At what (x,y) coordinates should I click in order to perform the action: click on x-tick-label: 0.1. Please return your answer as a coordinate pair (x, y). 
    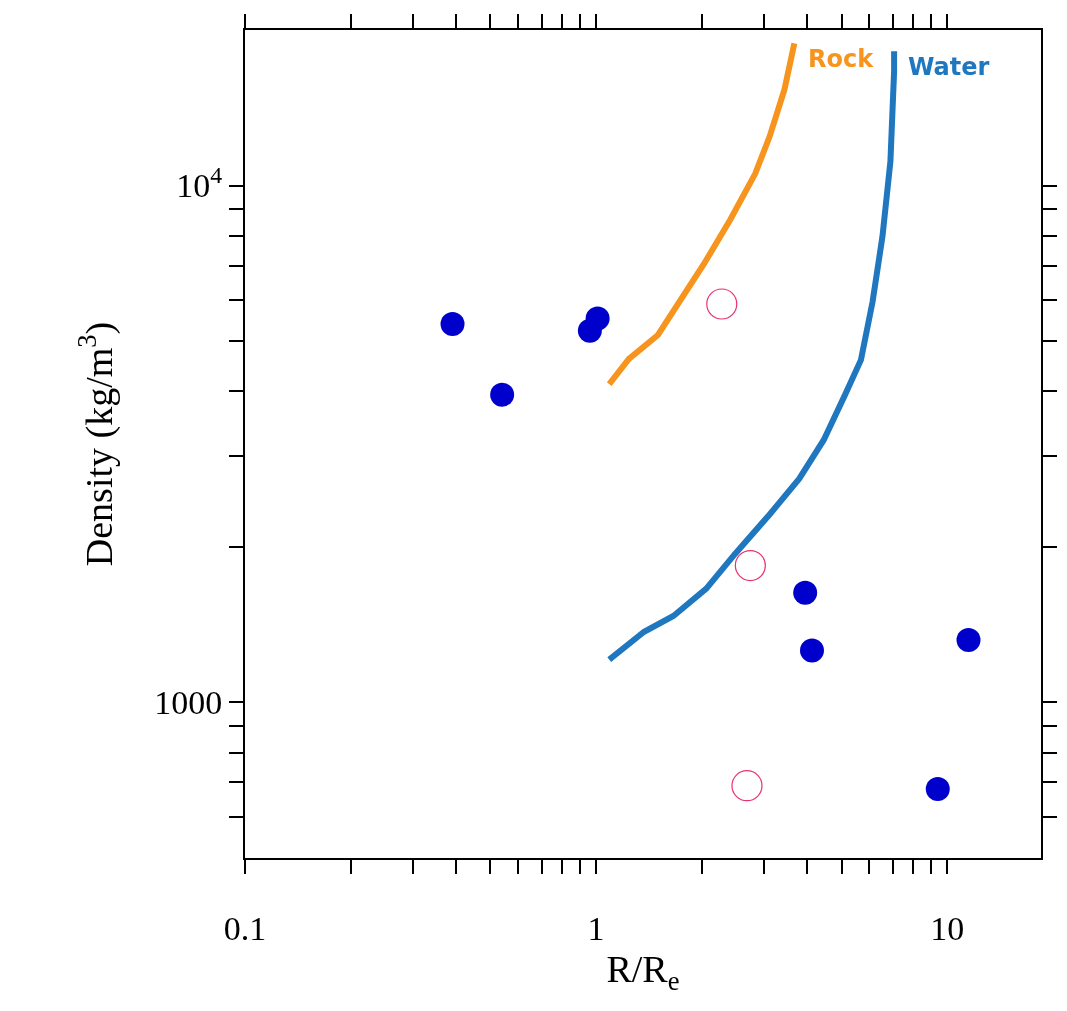
    Looking at the image, I should click on (245, 928).